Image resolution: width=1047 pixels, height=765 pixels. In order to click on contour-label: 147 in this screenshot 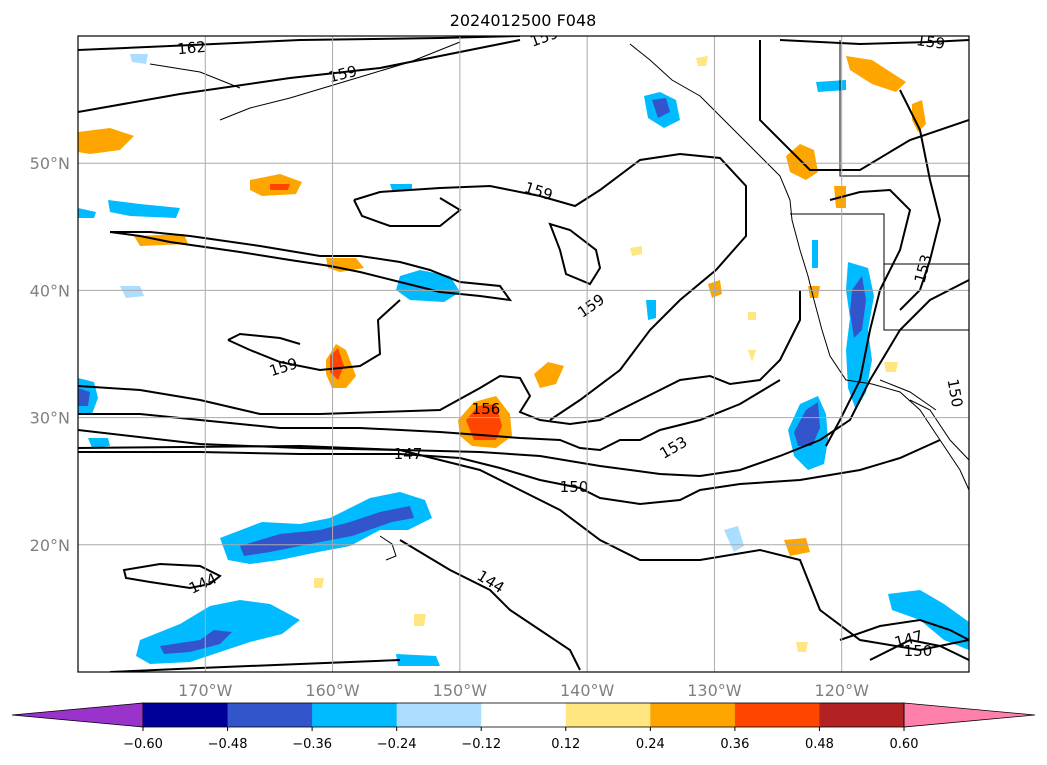, I will do `click(408, 454)`.